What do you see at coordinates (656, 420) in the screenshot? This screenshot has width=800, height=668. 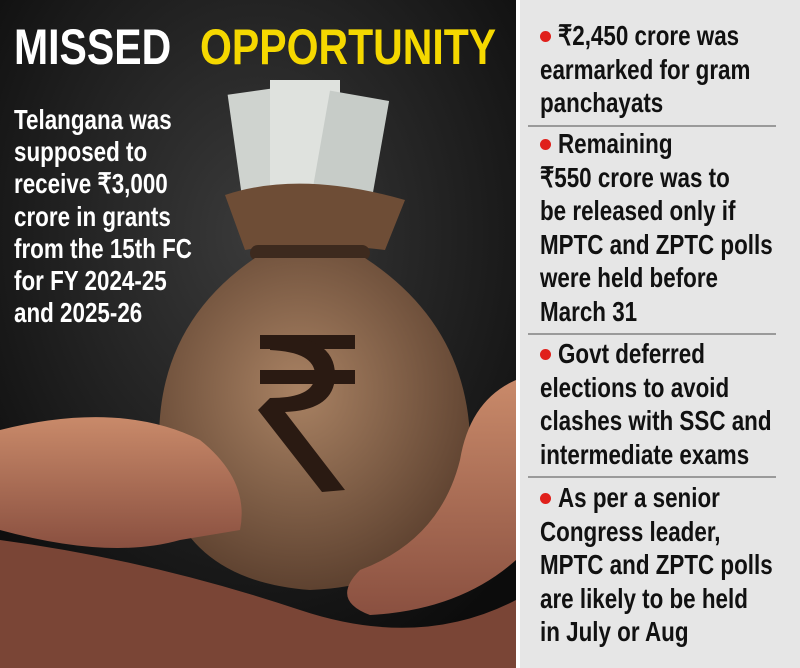 I see `bullet-line: clashes with SSC and` at bounding box center [656, 420].